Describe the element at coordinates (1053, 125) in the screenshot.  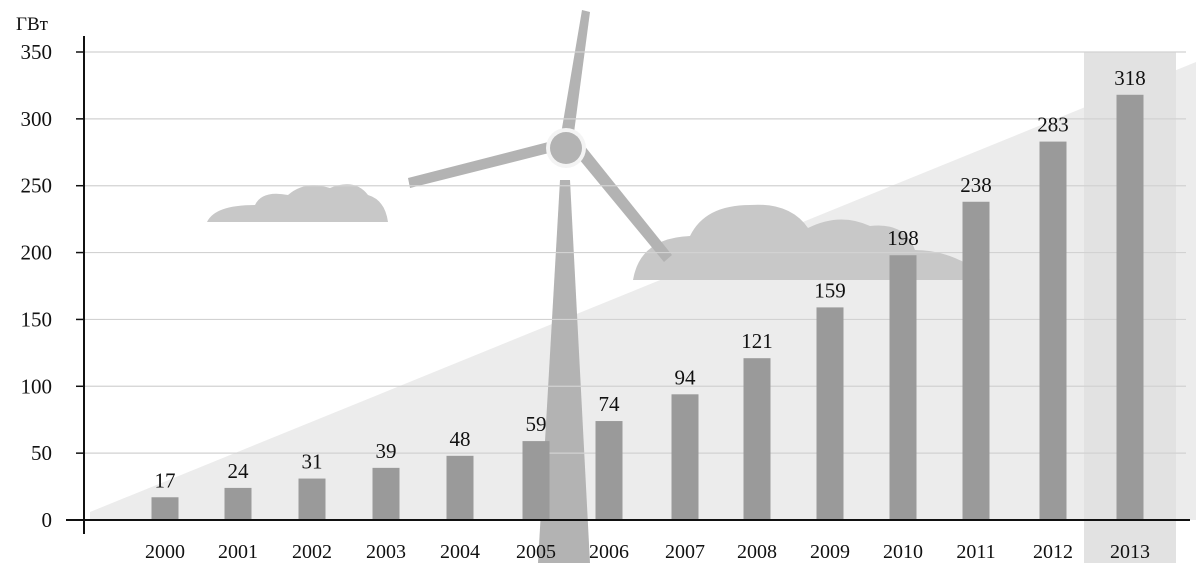
I see `data-label: 283` at that location.